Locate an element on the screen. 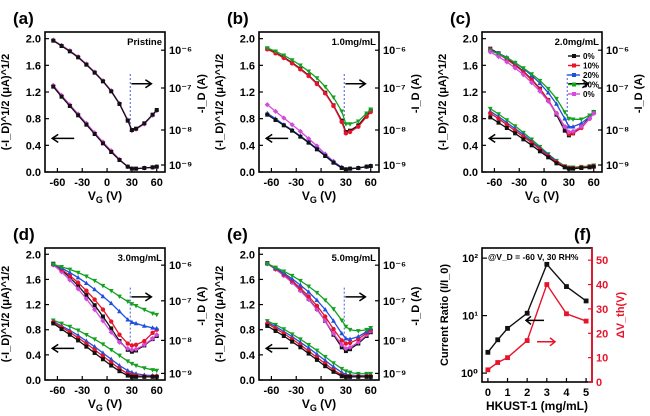 The image size is (650, 416). right-tick-label: 10⁻⁸ is located at coordinates (180, 341).